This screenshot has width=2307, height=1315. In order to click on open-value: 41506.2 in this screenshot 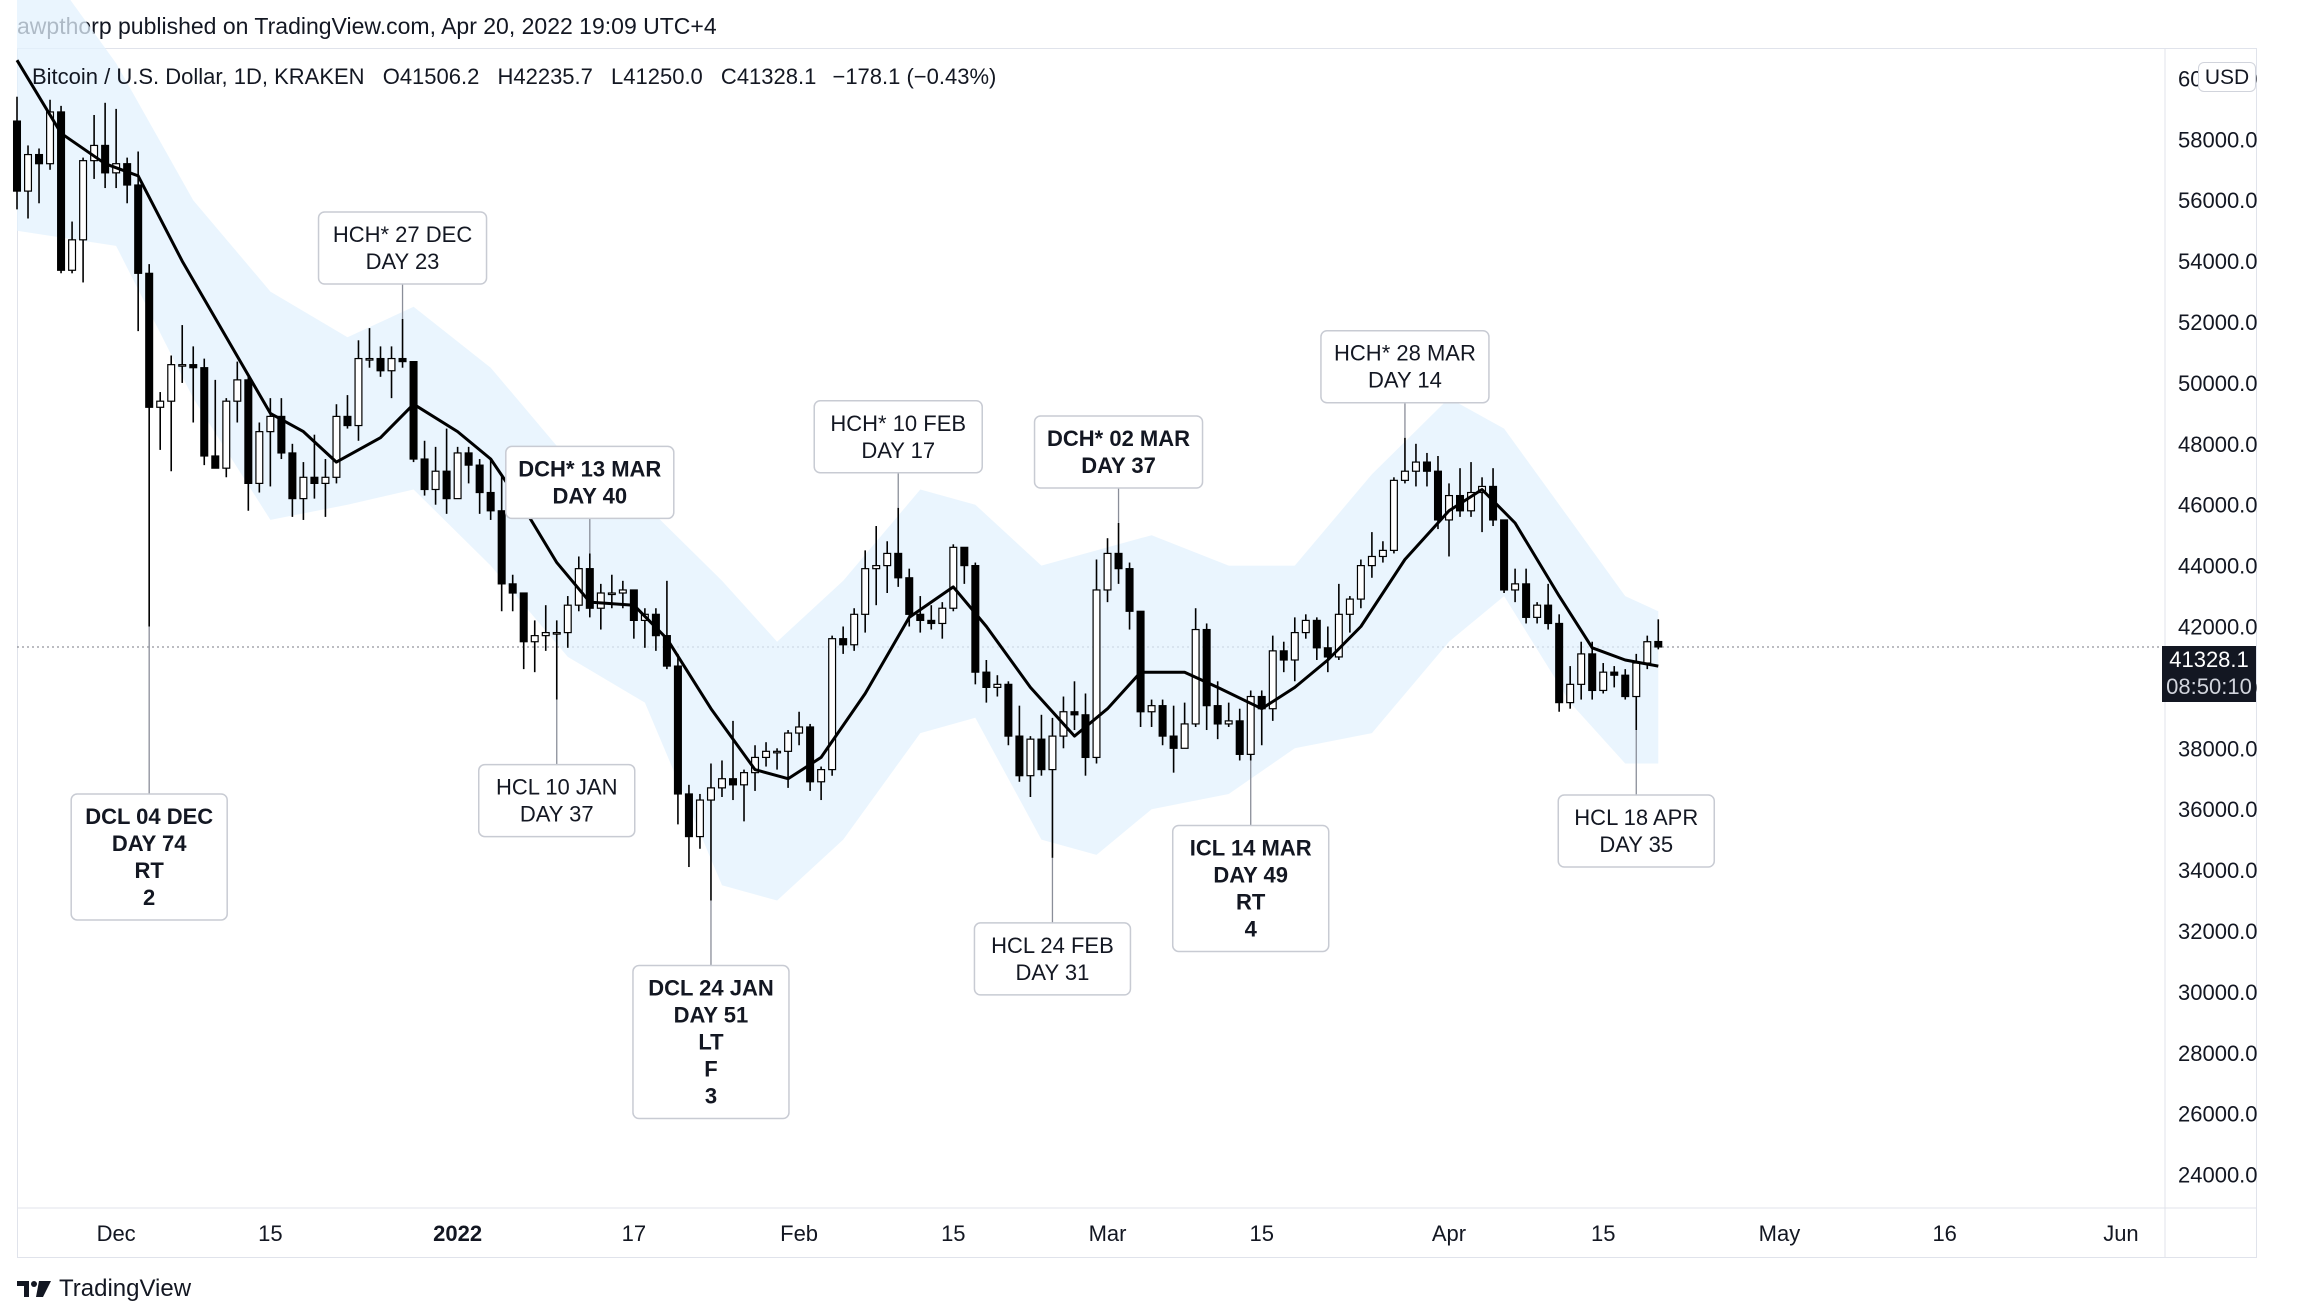, I will do `click(439, 76)`.